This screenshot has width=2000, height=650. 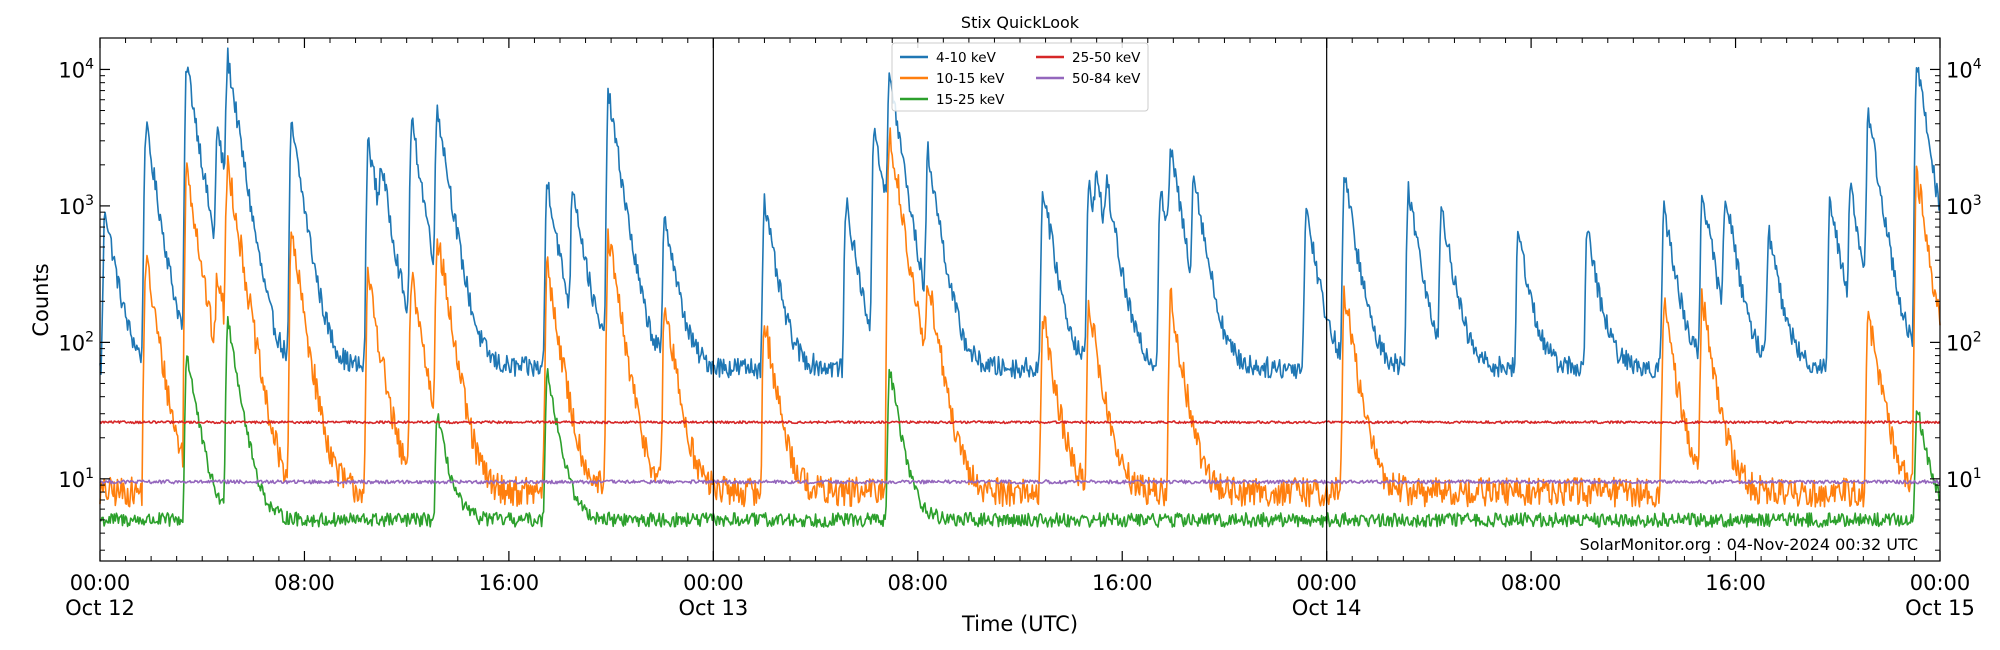 What do you see at coordinates (76, 206) in the screenshot?
I see `y-tick-label-left: 103` at bounding box center [76, 206].